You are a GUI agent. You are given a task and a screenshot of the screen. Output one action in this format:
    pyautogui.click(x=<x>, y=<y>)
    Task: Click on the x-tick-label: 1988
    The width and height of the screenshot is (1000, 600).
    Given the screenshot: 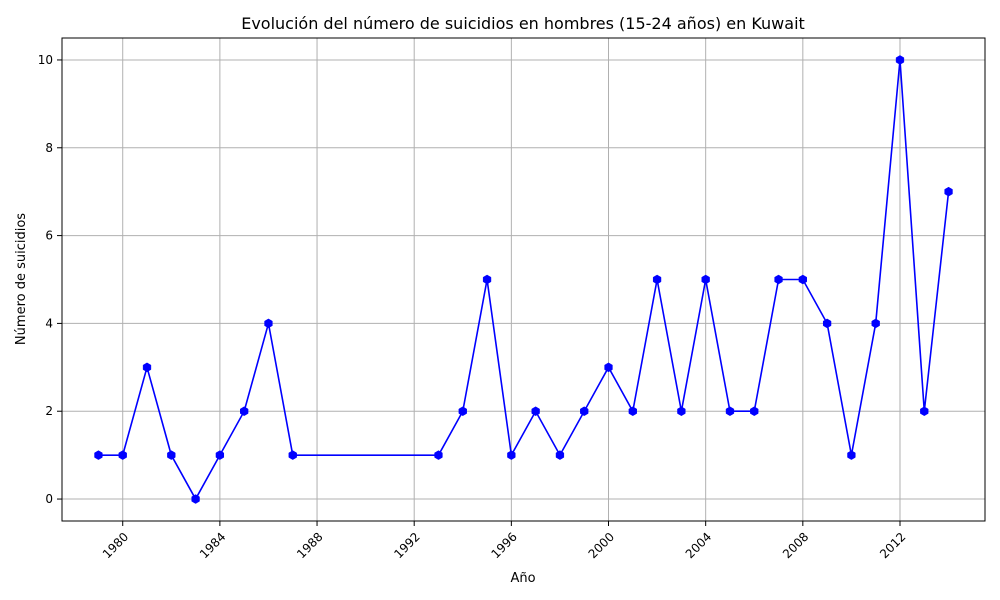 What is the action you would take?
    pyautogui.click(x=309, y=545)
    